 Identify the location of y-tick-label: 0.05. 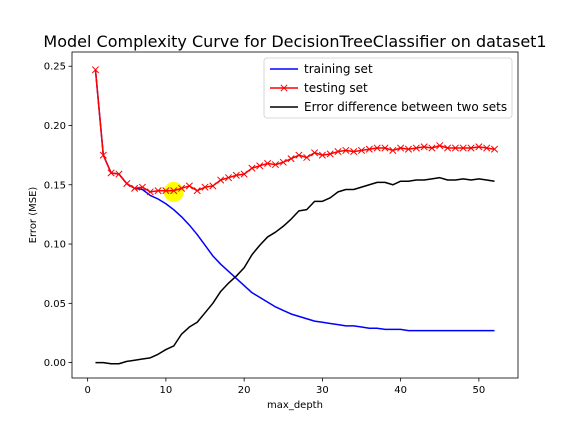
(55, 304).